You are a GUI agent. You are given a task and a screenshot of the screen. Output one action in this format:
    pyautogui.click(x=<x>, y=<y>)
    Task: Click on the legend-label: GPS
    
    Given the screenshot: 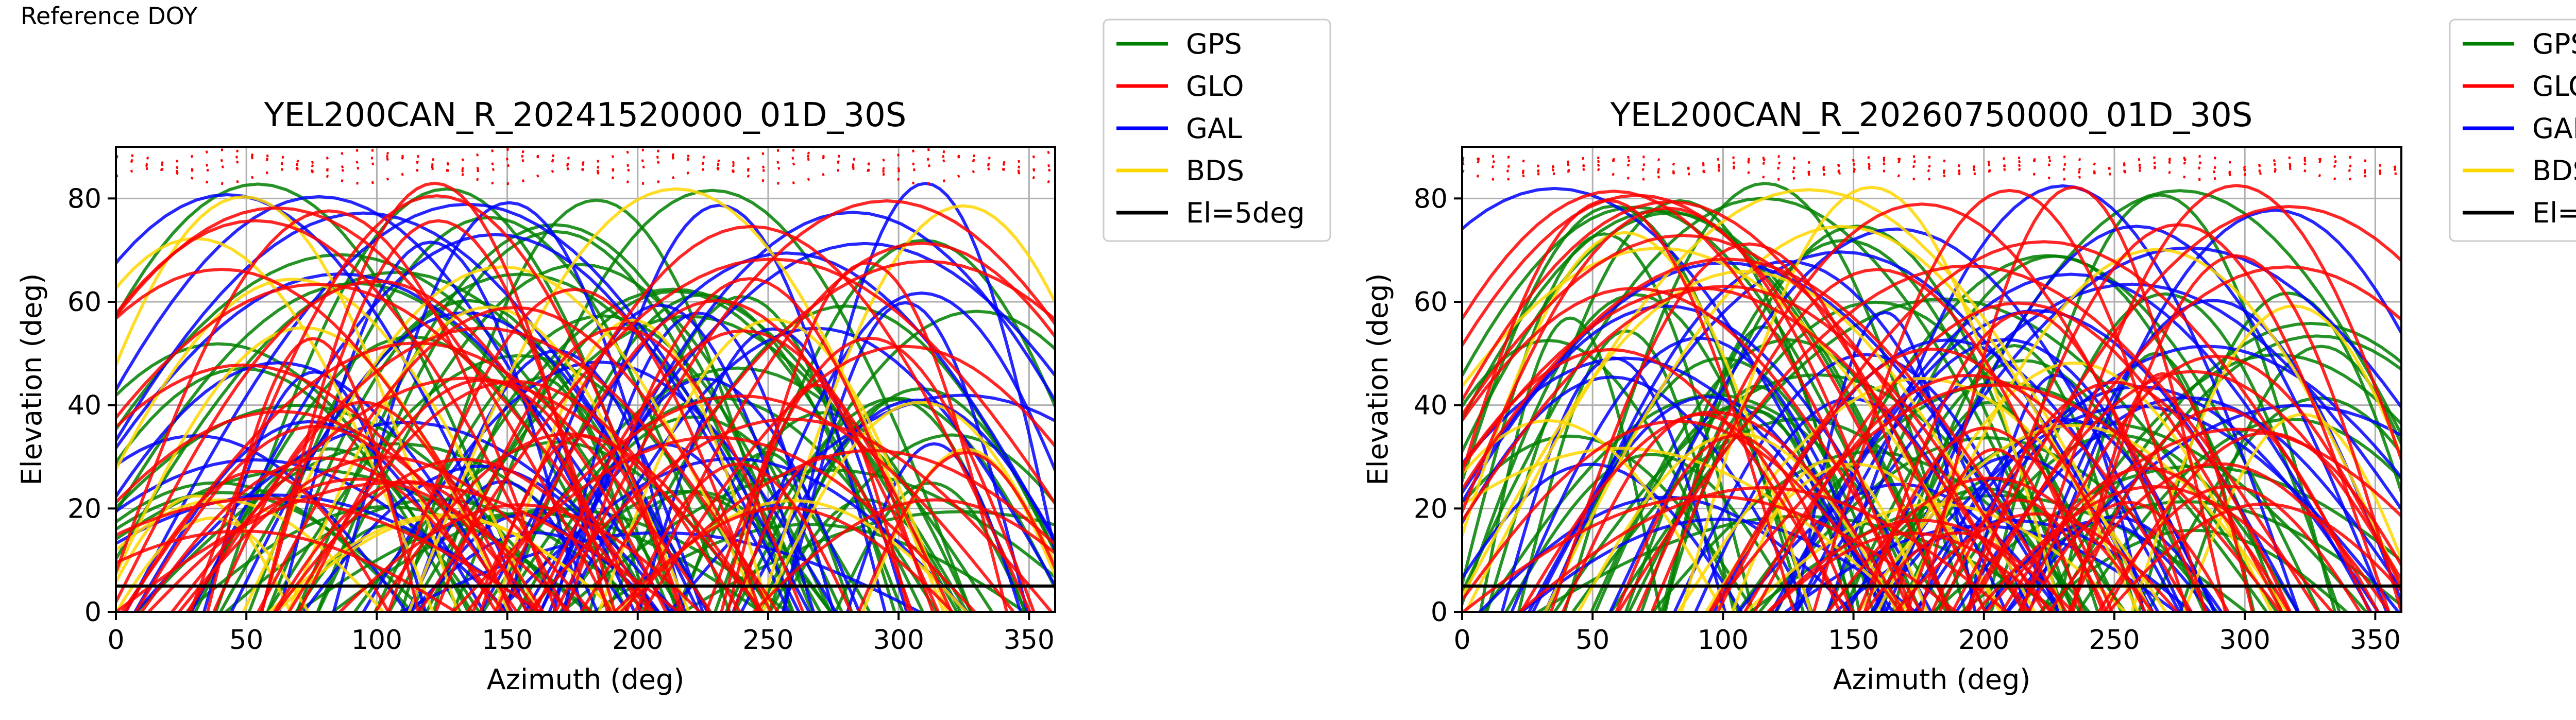 What is the action you would take?
    pyautogui.click(x=1214, y=44)
    